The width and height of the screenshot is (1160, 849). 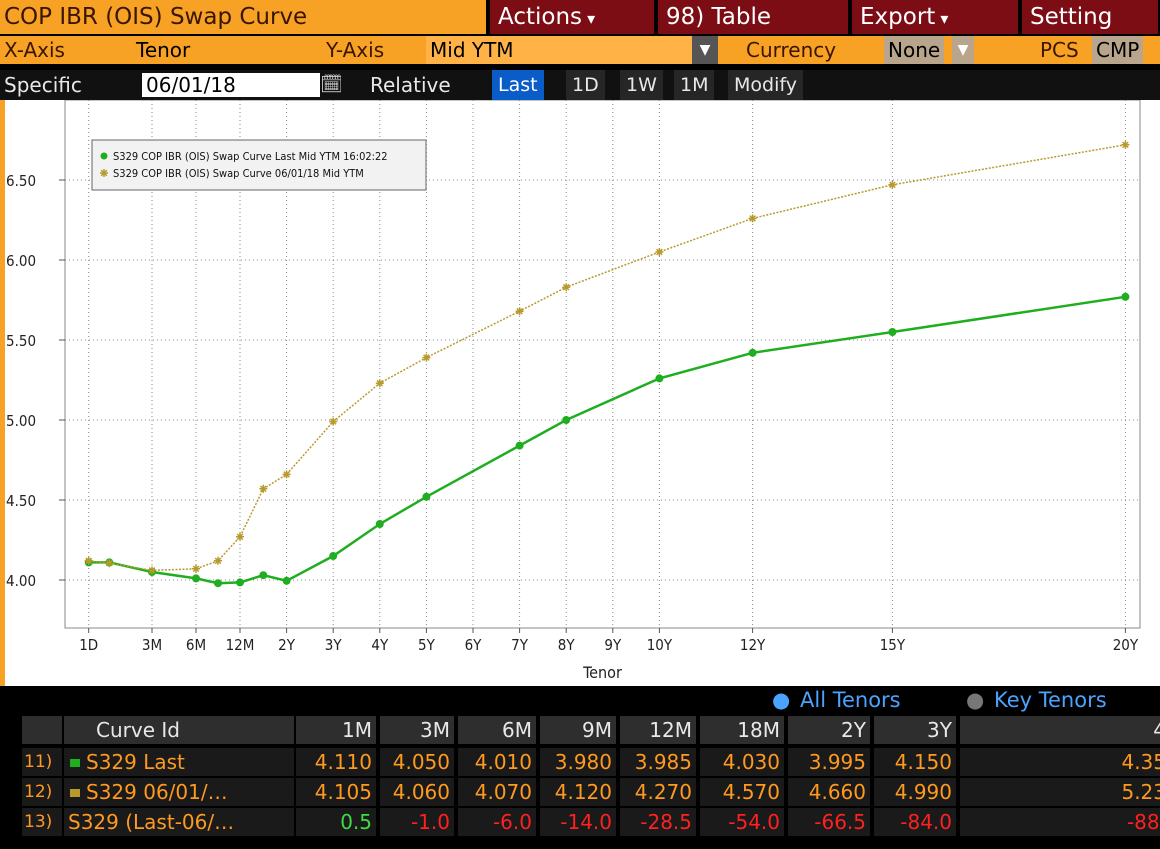 I want to click on date-input: 06/01/18, so click(x=231, y=85).